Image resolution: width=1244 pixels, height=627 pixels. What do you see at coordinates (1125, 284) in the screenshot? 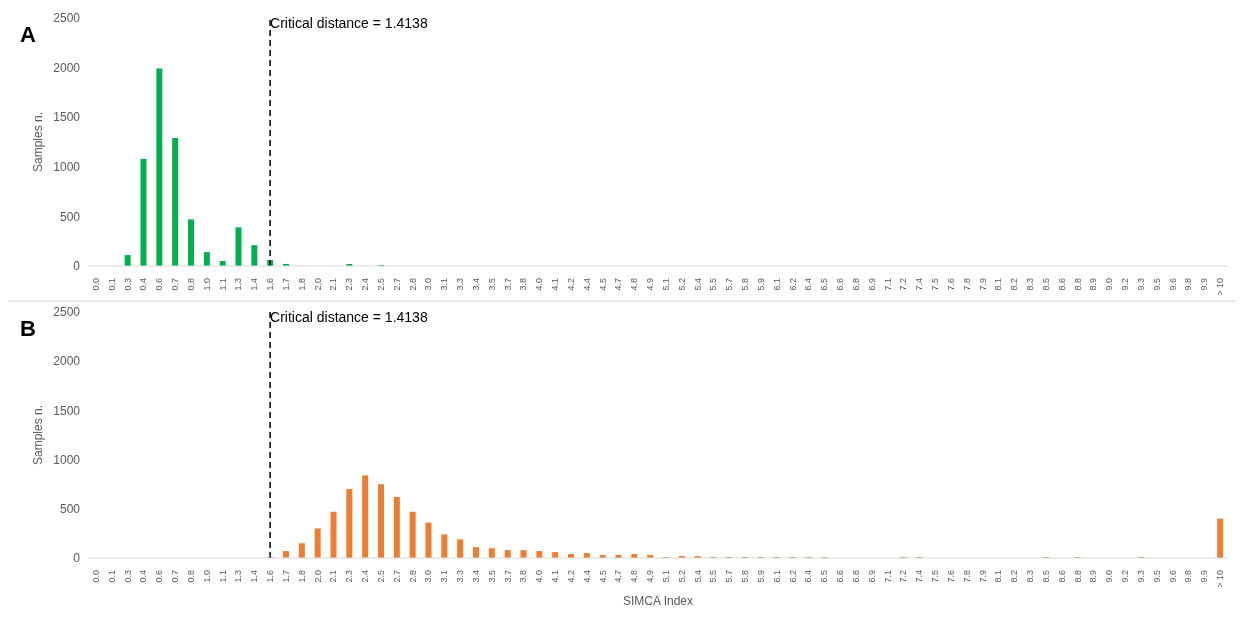
I see `x-tick-label: 9.2` at bounding box center [1125, 284].